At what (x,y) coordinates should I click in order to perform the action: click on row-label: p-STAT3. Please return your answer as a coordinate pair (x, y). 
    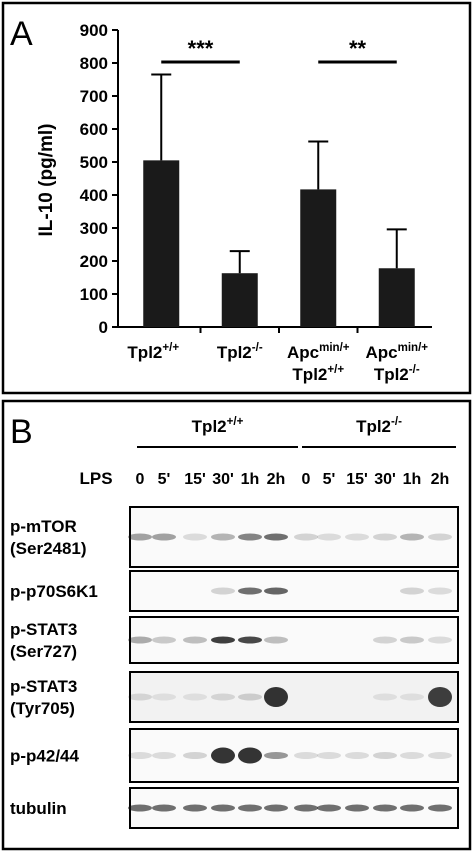
    Looking at the image, I should click on (43, 629).